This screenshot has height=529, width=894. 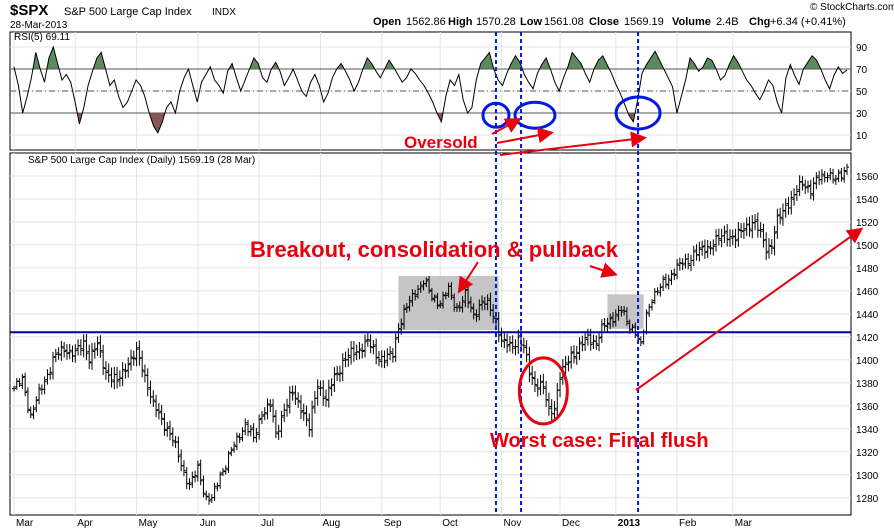 What do you see at coordinates (571, 523) in the screenshot?
I see `x-tick-label: Dec` at bounding box center [571, 523].